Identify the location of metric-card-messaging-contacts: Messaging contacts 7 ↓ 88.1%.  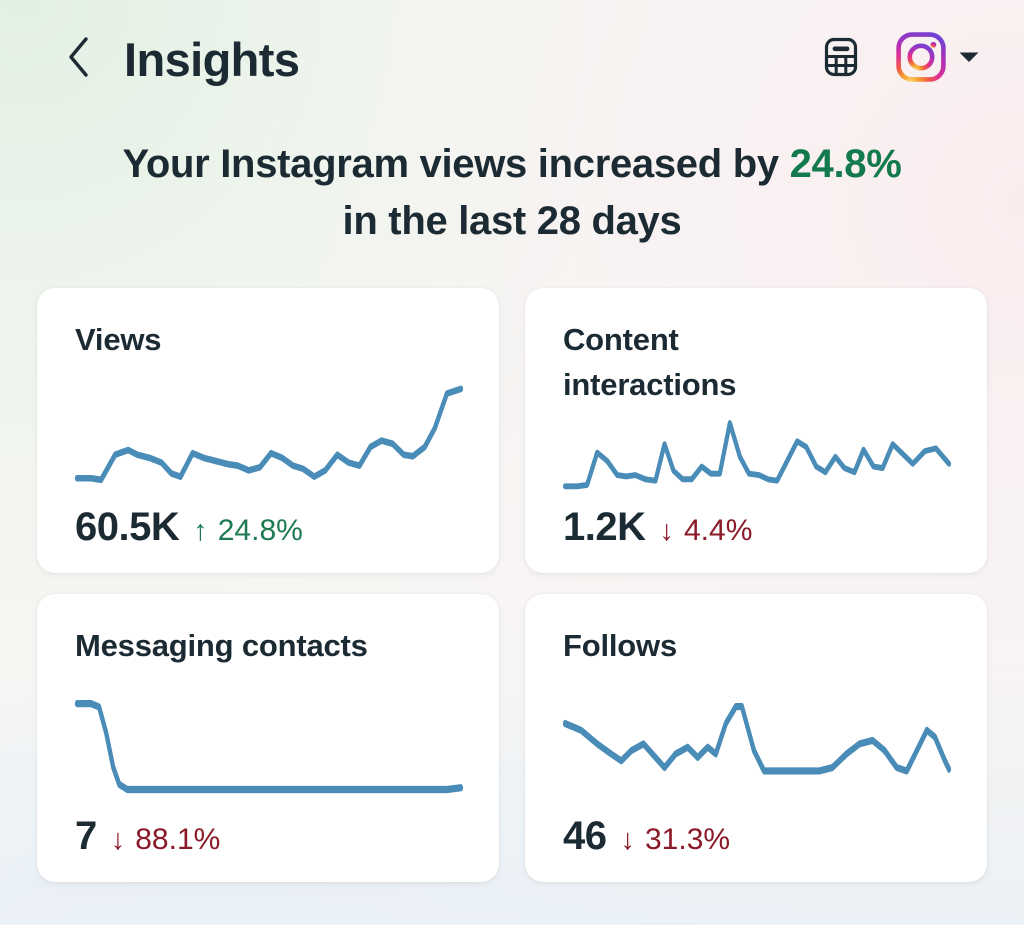
(268, 737).